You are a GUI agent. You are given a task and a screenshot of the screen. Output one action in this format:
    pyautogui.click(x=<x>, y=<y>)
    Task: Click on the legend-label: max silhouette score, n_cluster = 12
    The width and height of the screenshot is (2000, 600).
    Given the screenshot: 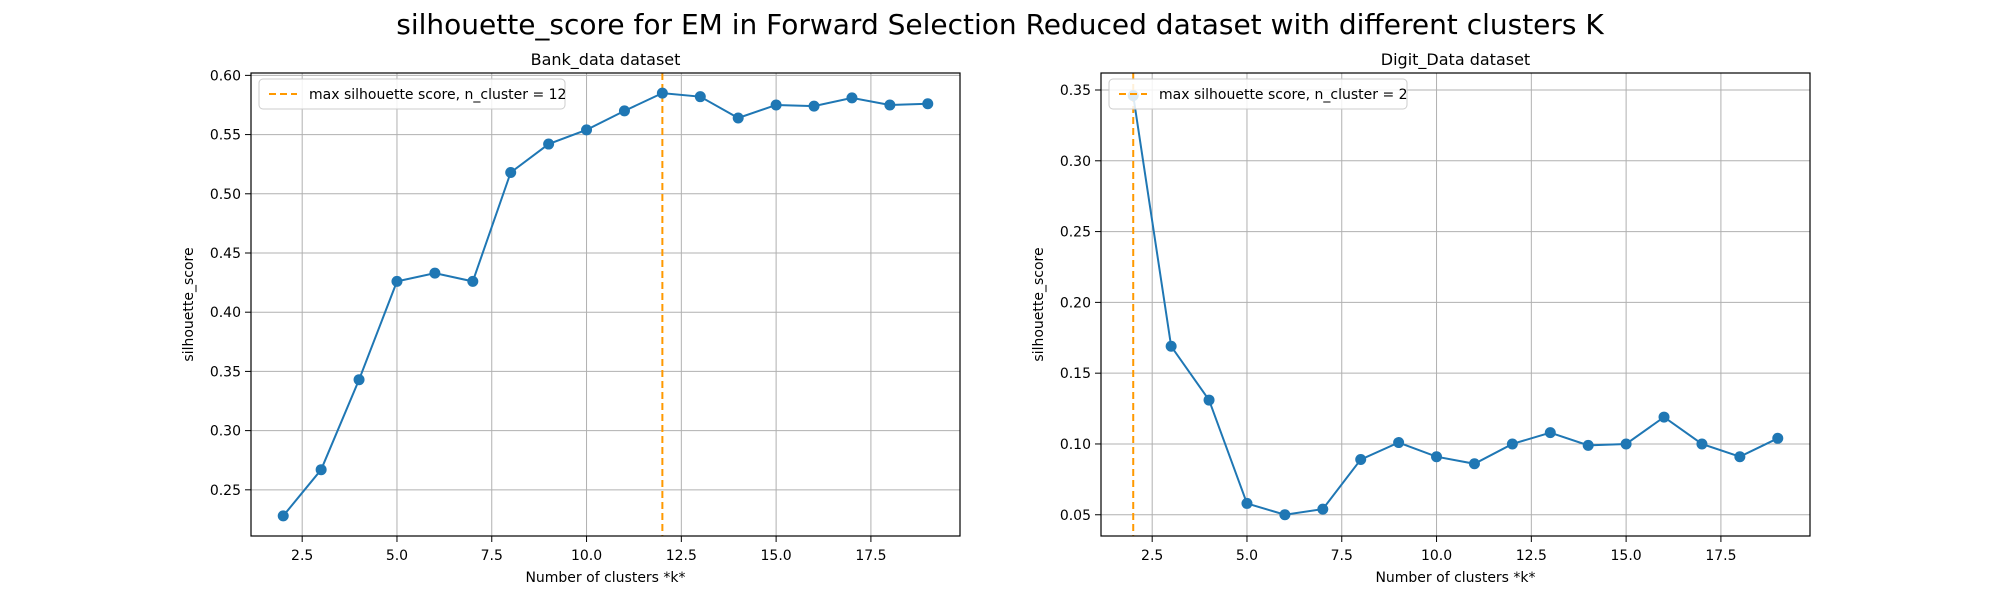 What is the action you would take?
    pyautogui.click(x=437, y=95)
    